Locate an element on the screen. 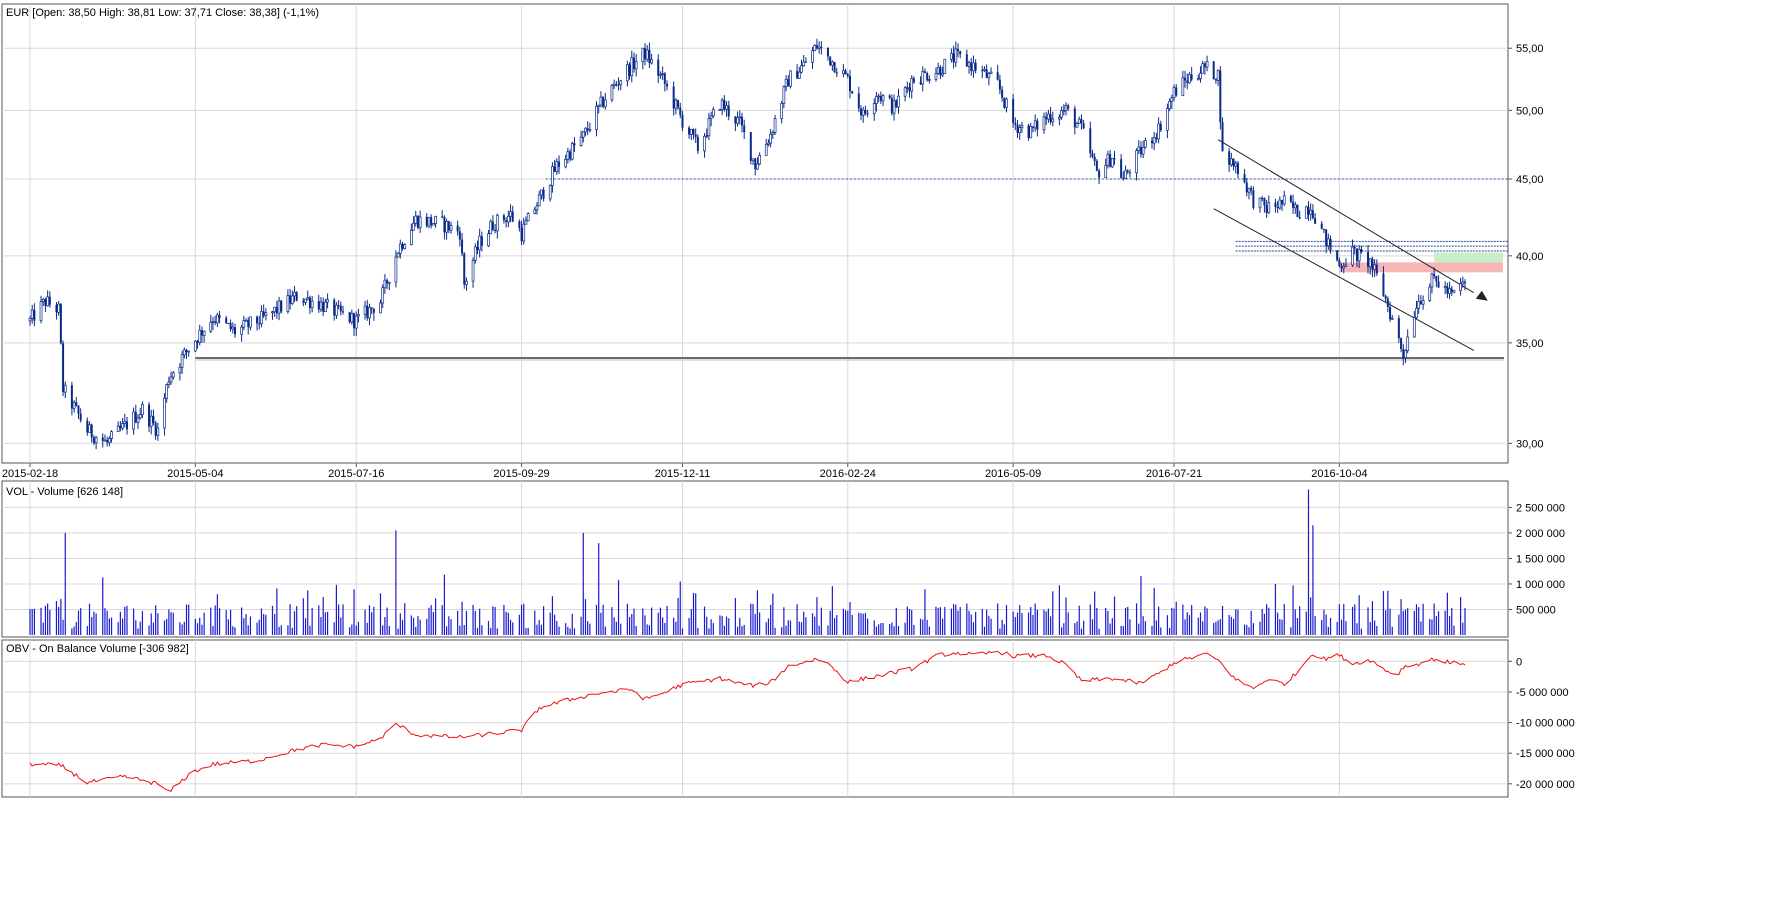 Image resolution: width=1766 pixels, height=900 pixels. obv-panel-title: OBV - On Balance Volume [-306 982] is located at coordinates (97, 649).